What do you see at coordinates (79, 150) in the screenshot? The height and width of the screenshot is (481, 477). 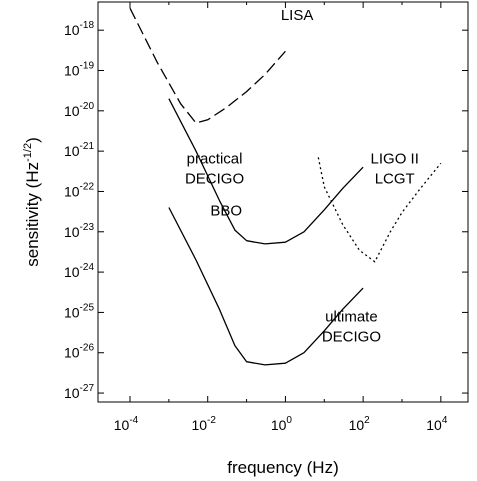 I see `y-tick-label: 10-21` at bounding box center [79, 150].